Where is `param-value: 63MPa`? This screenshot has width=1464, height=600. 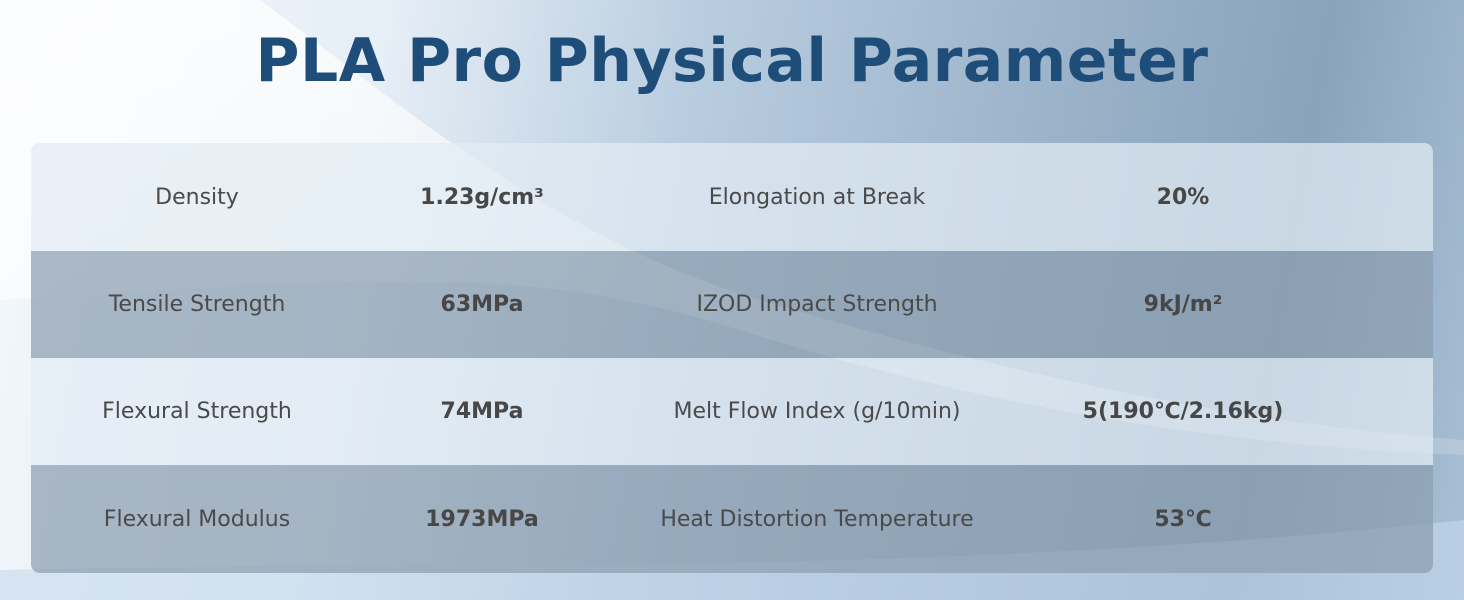
param-value: 63MPa is located at coordinates (482, 304).